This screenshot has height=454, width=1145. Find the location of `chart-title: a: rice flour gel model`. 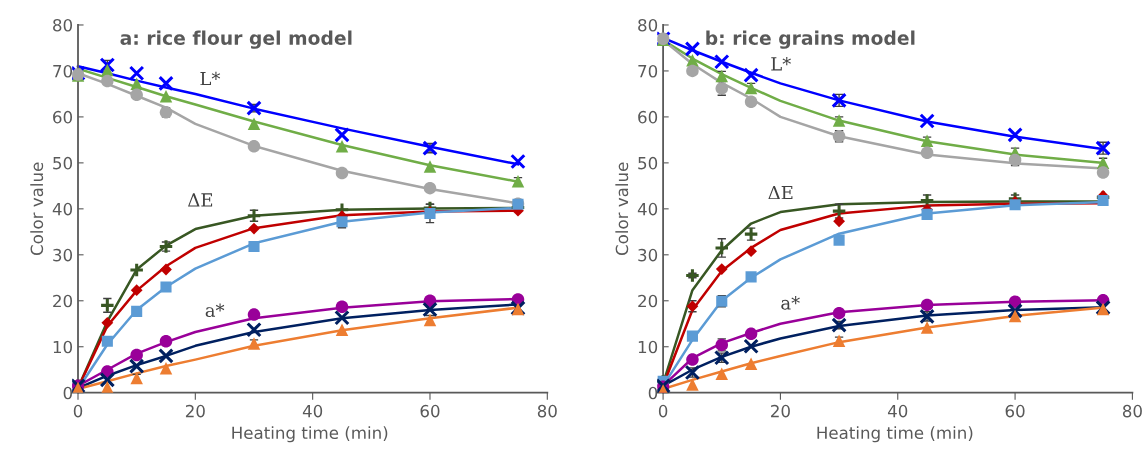

chart-title: a: rice flour gel model is located at coordinates (236, 39).